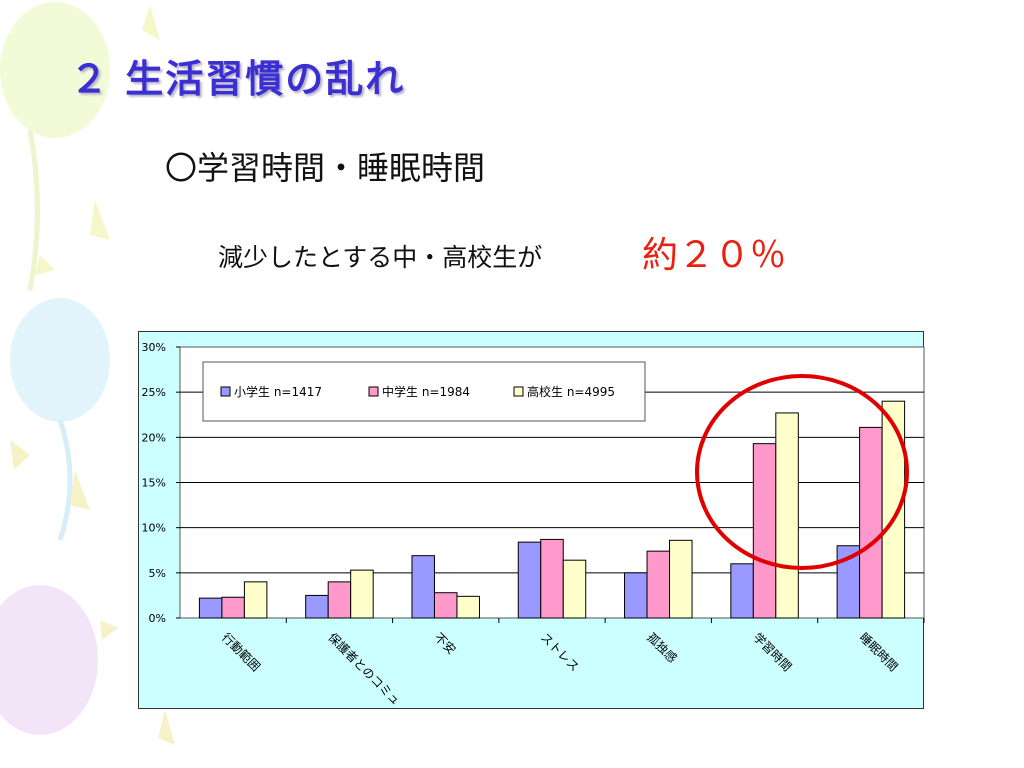 The height and width of the screenshot is (768, 1024). Describe the element at coordinates (802, 472) in the screenshot. I see `highlight-circle` at that location.